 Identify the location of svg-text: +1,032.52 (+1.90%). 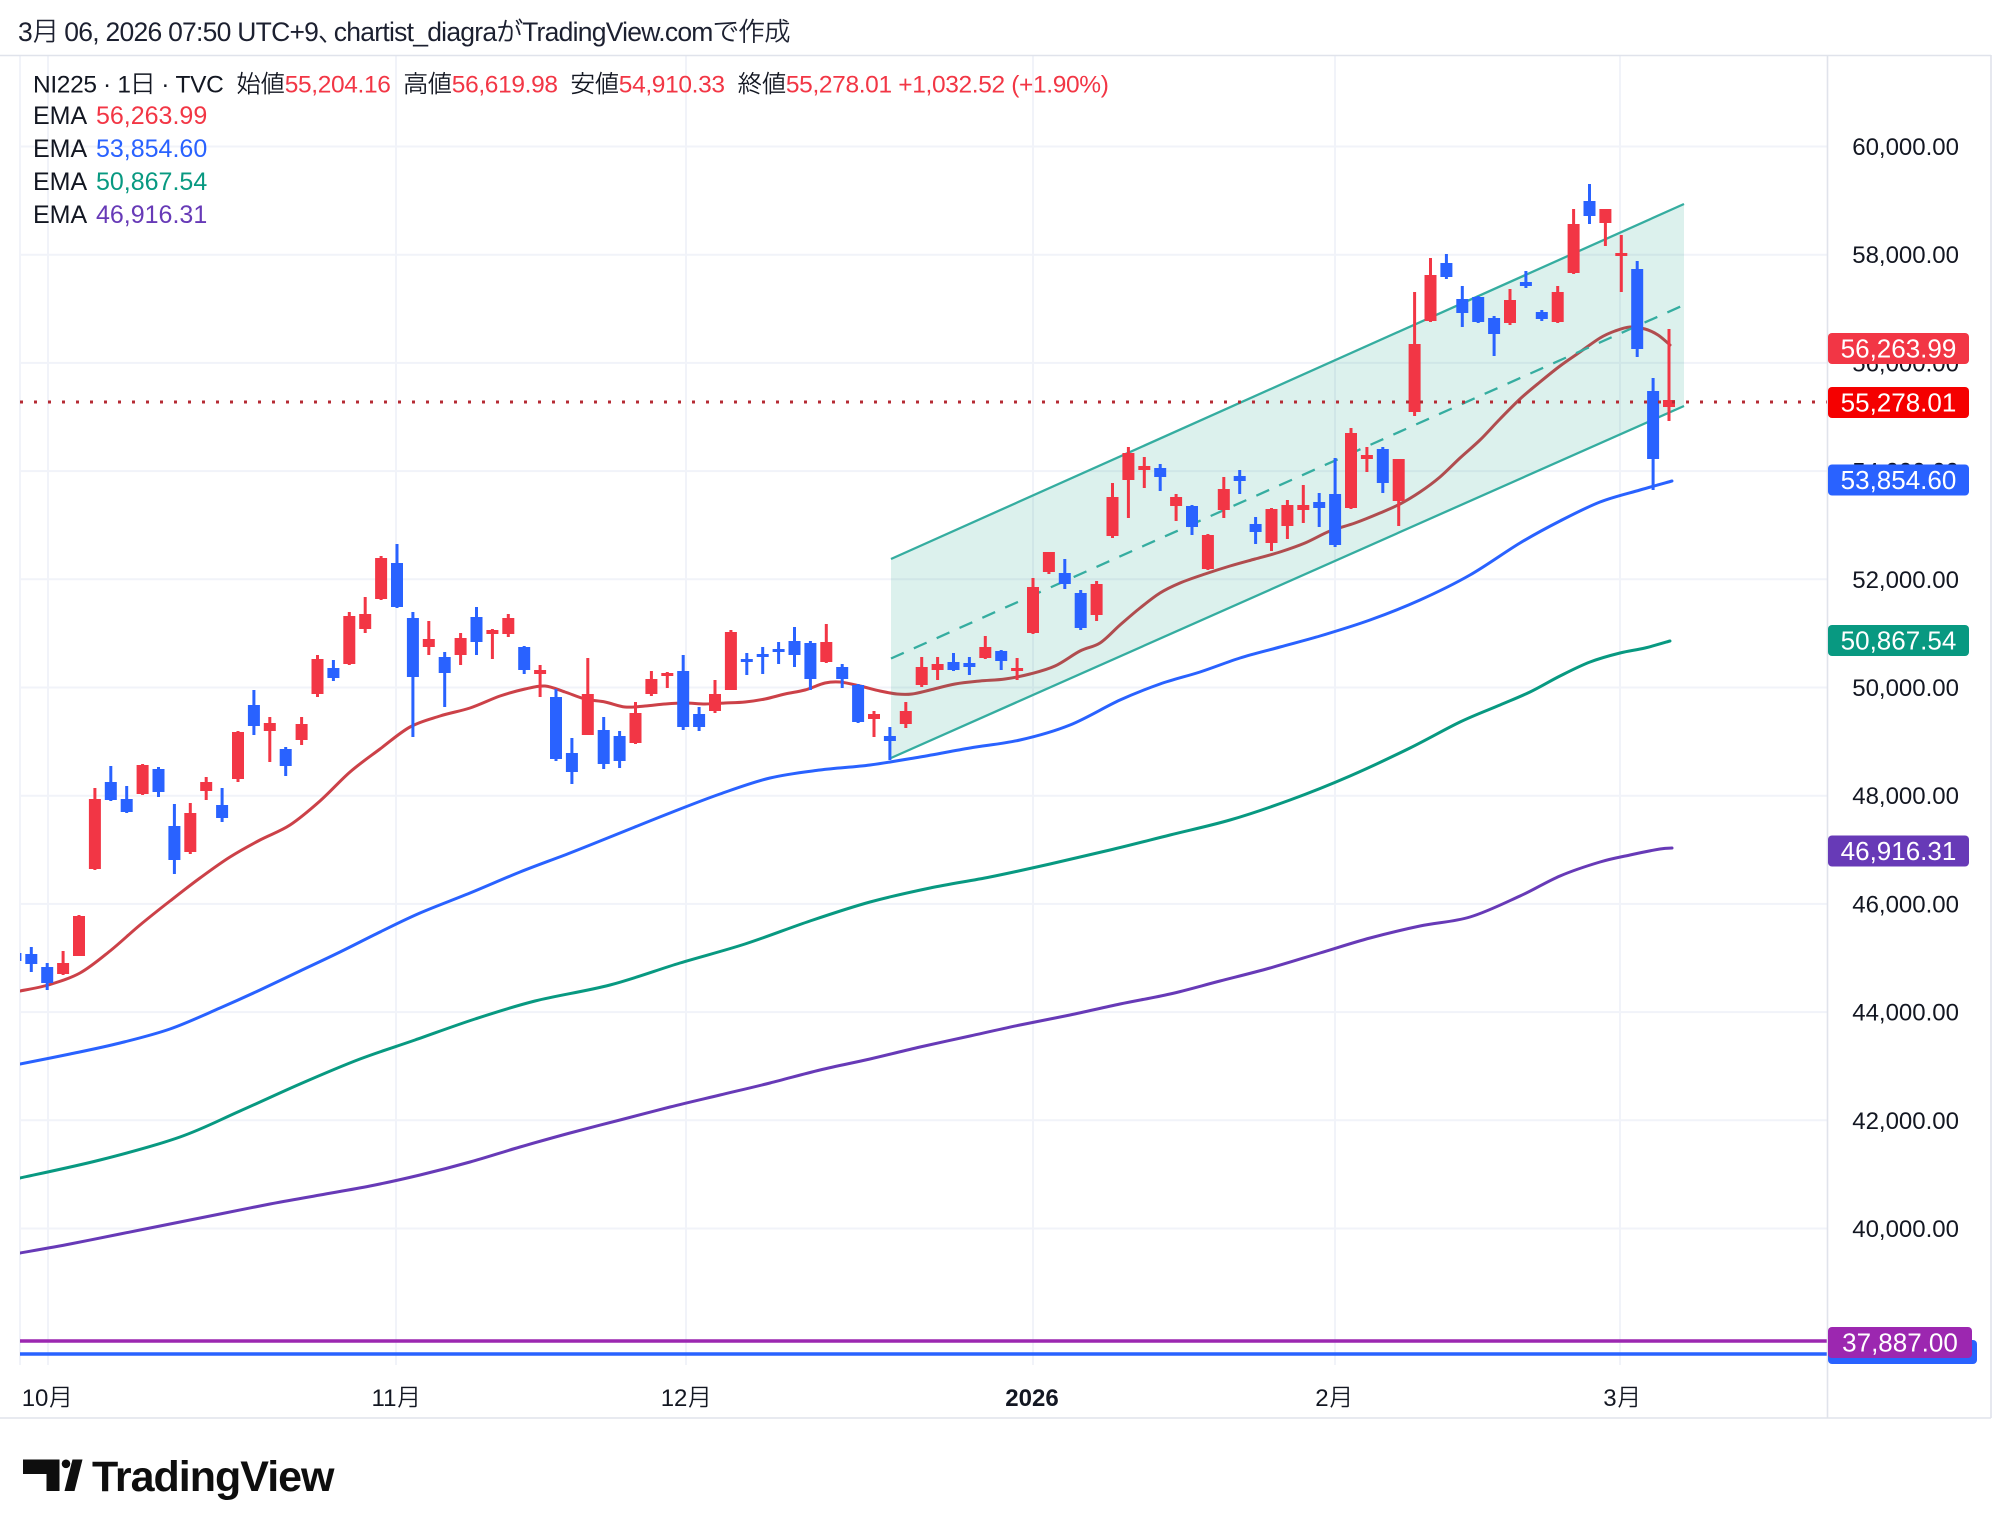
(1000, 85).